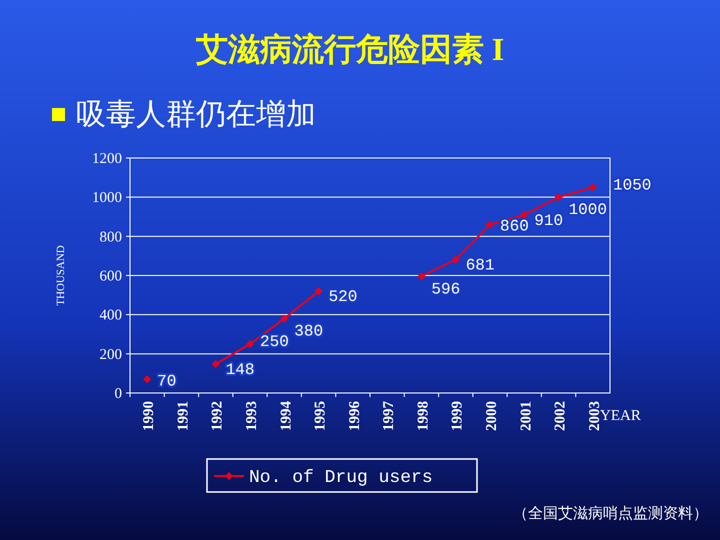  What do you see at coordinates (349, 49) in the screenshot?
I see `chart-title: 艾滋病流行危险因素 I` at bounding box center [349, 49].